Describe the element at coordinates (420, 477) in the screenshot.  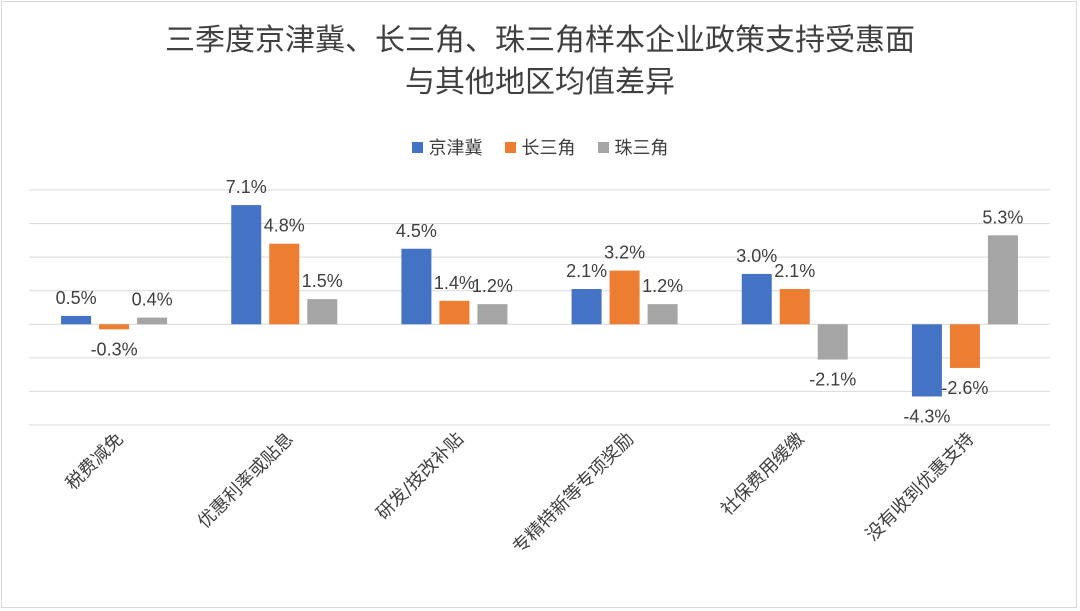
I see `category-label: 研发/技改补贴` at that location.